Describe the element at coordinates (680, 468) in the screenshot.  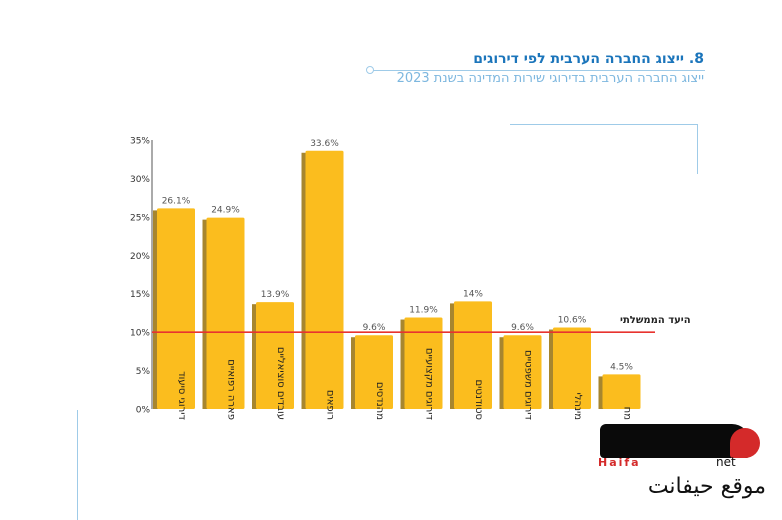
I see `haifanet-logo: Haifa net موقع حيفانت` at that location.